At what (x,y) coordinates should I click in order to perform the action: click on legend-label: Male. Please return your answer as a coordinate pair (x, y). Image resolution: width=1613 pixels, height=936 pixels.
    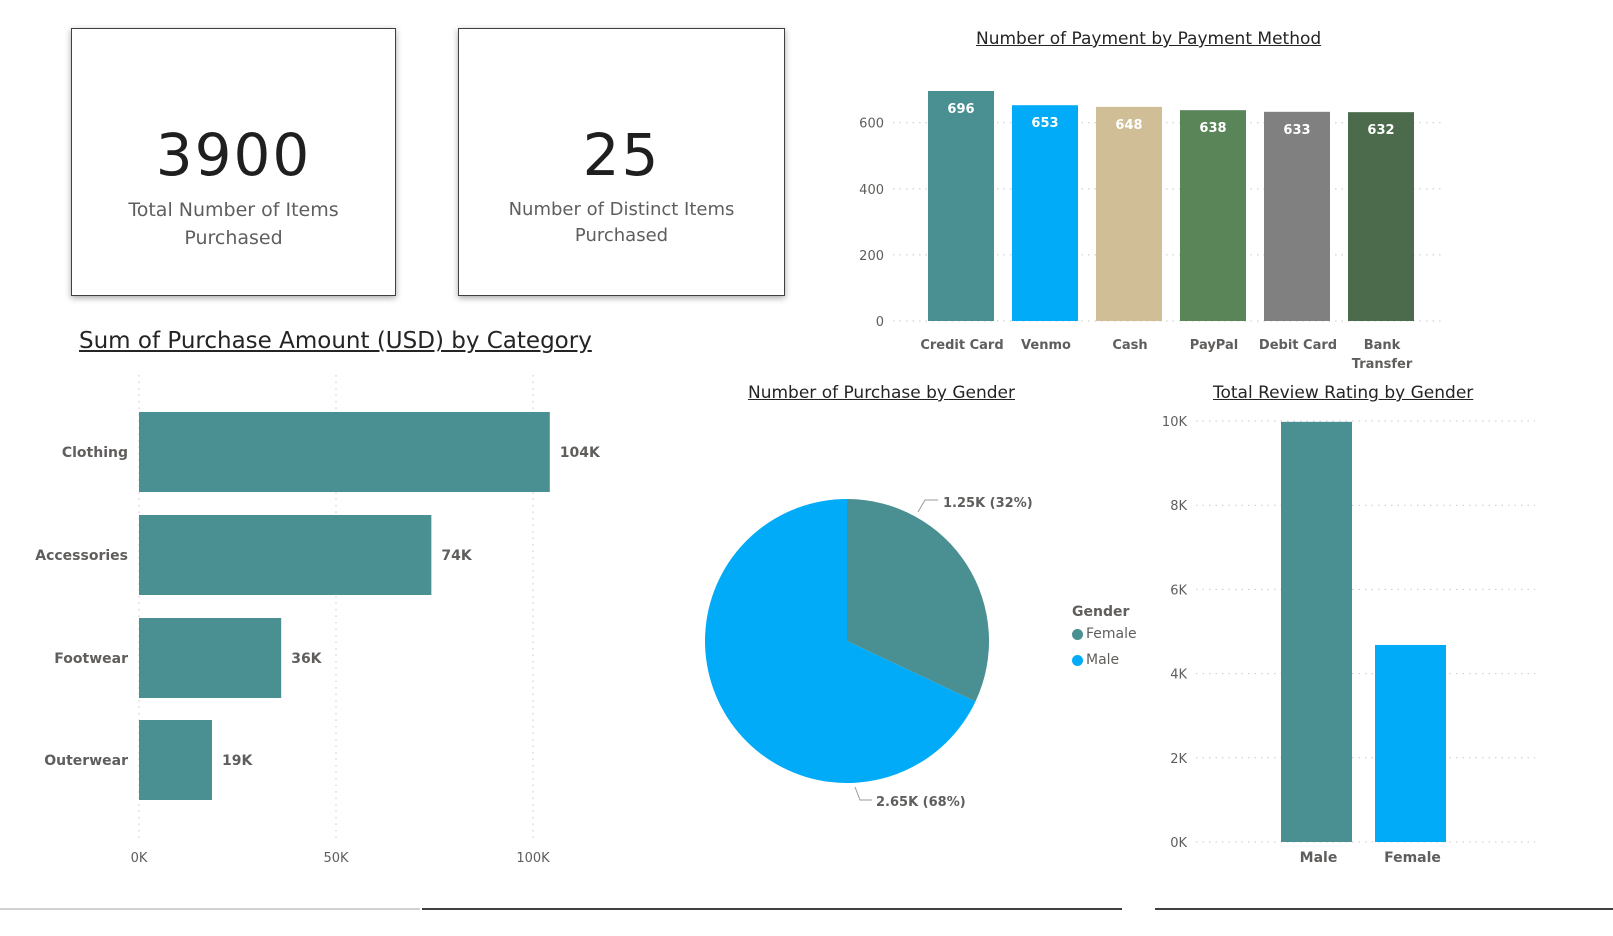
    Looking at the image, I should click on (1103, 660).